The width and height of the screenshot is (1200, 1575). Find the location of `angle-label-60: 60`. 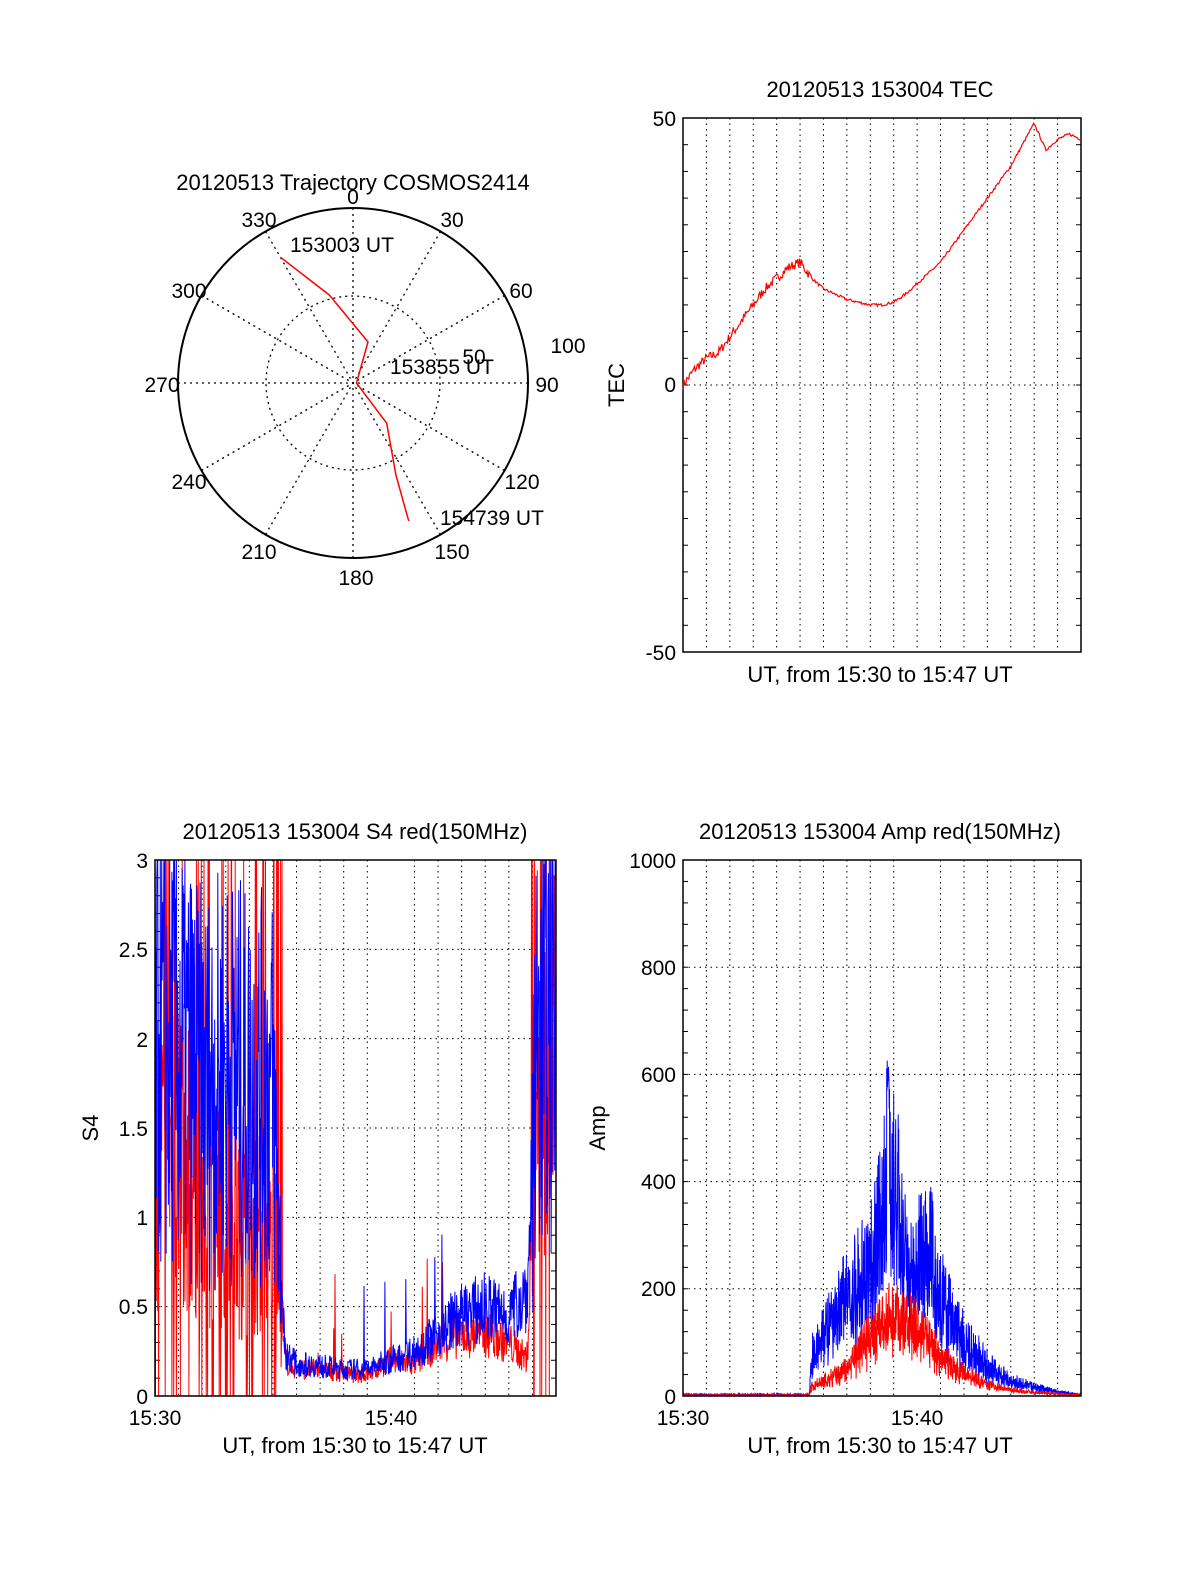

angle-label-60: 60 is located at coordinates (520, 291).